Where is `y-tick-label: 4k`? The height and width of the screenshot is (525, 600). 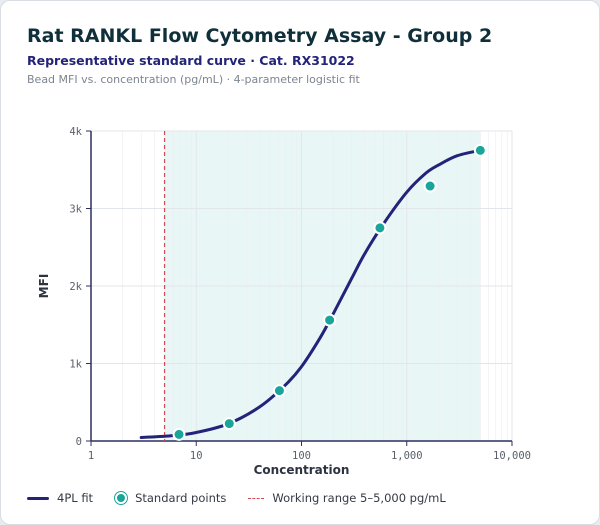
y-tick-label: 4k is located at coordinates (75, 132).